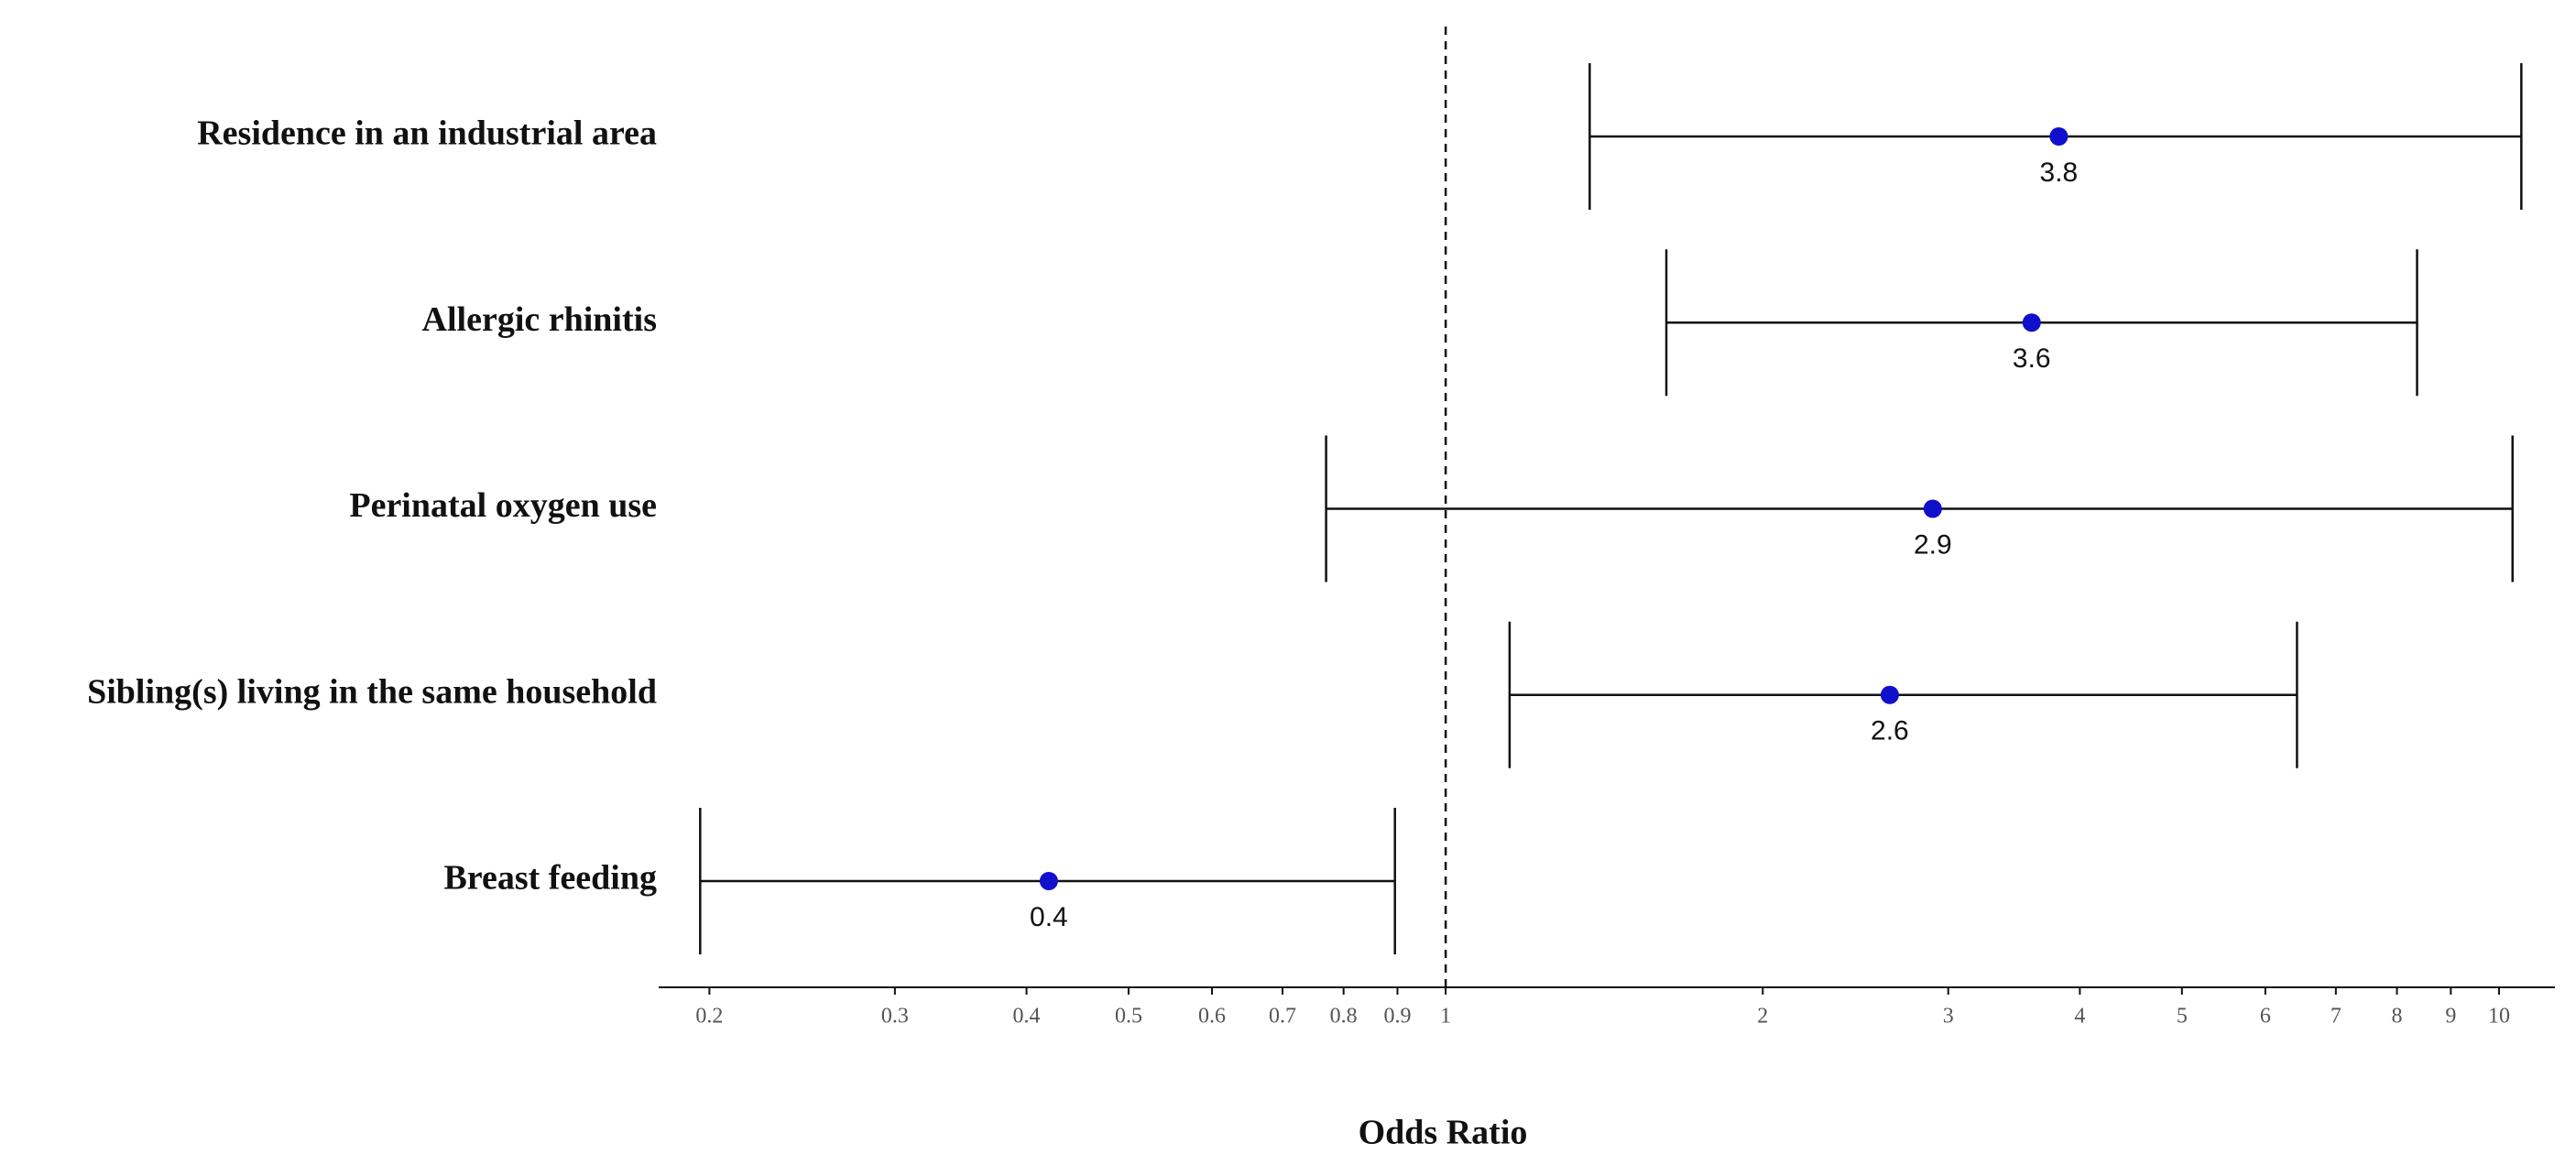  Describe the element at coordinates (1129, 1017) in the screenshot. I see `x-tick-label: 0.5` at that location.